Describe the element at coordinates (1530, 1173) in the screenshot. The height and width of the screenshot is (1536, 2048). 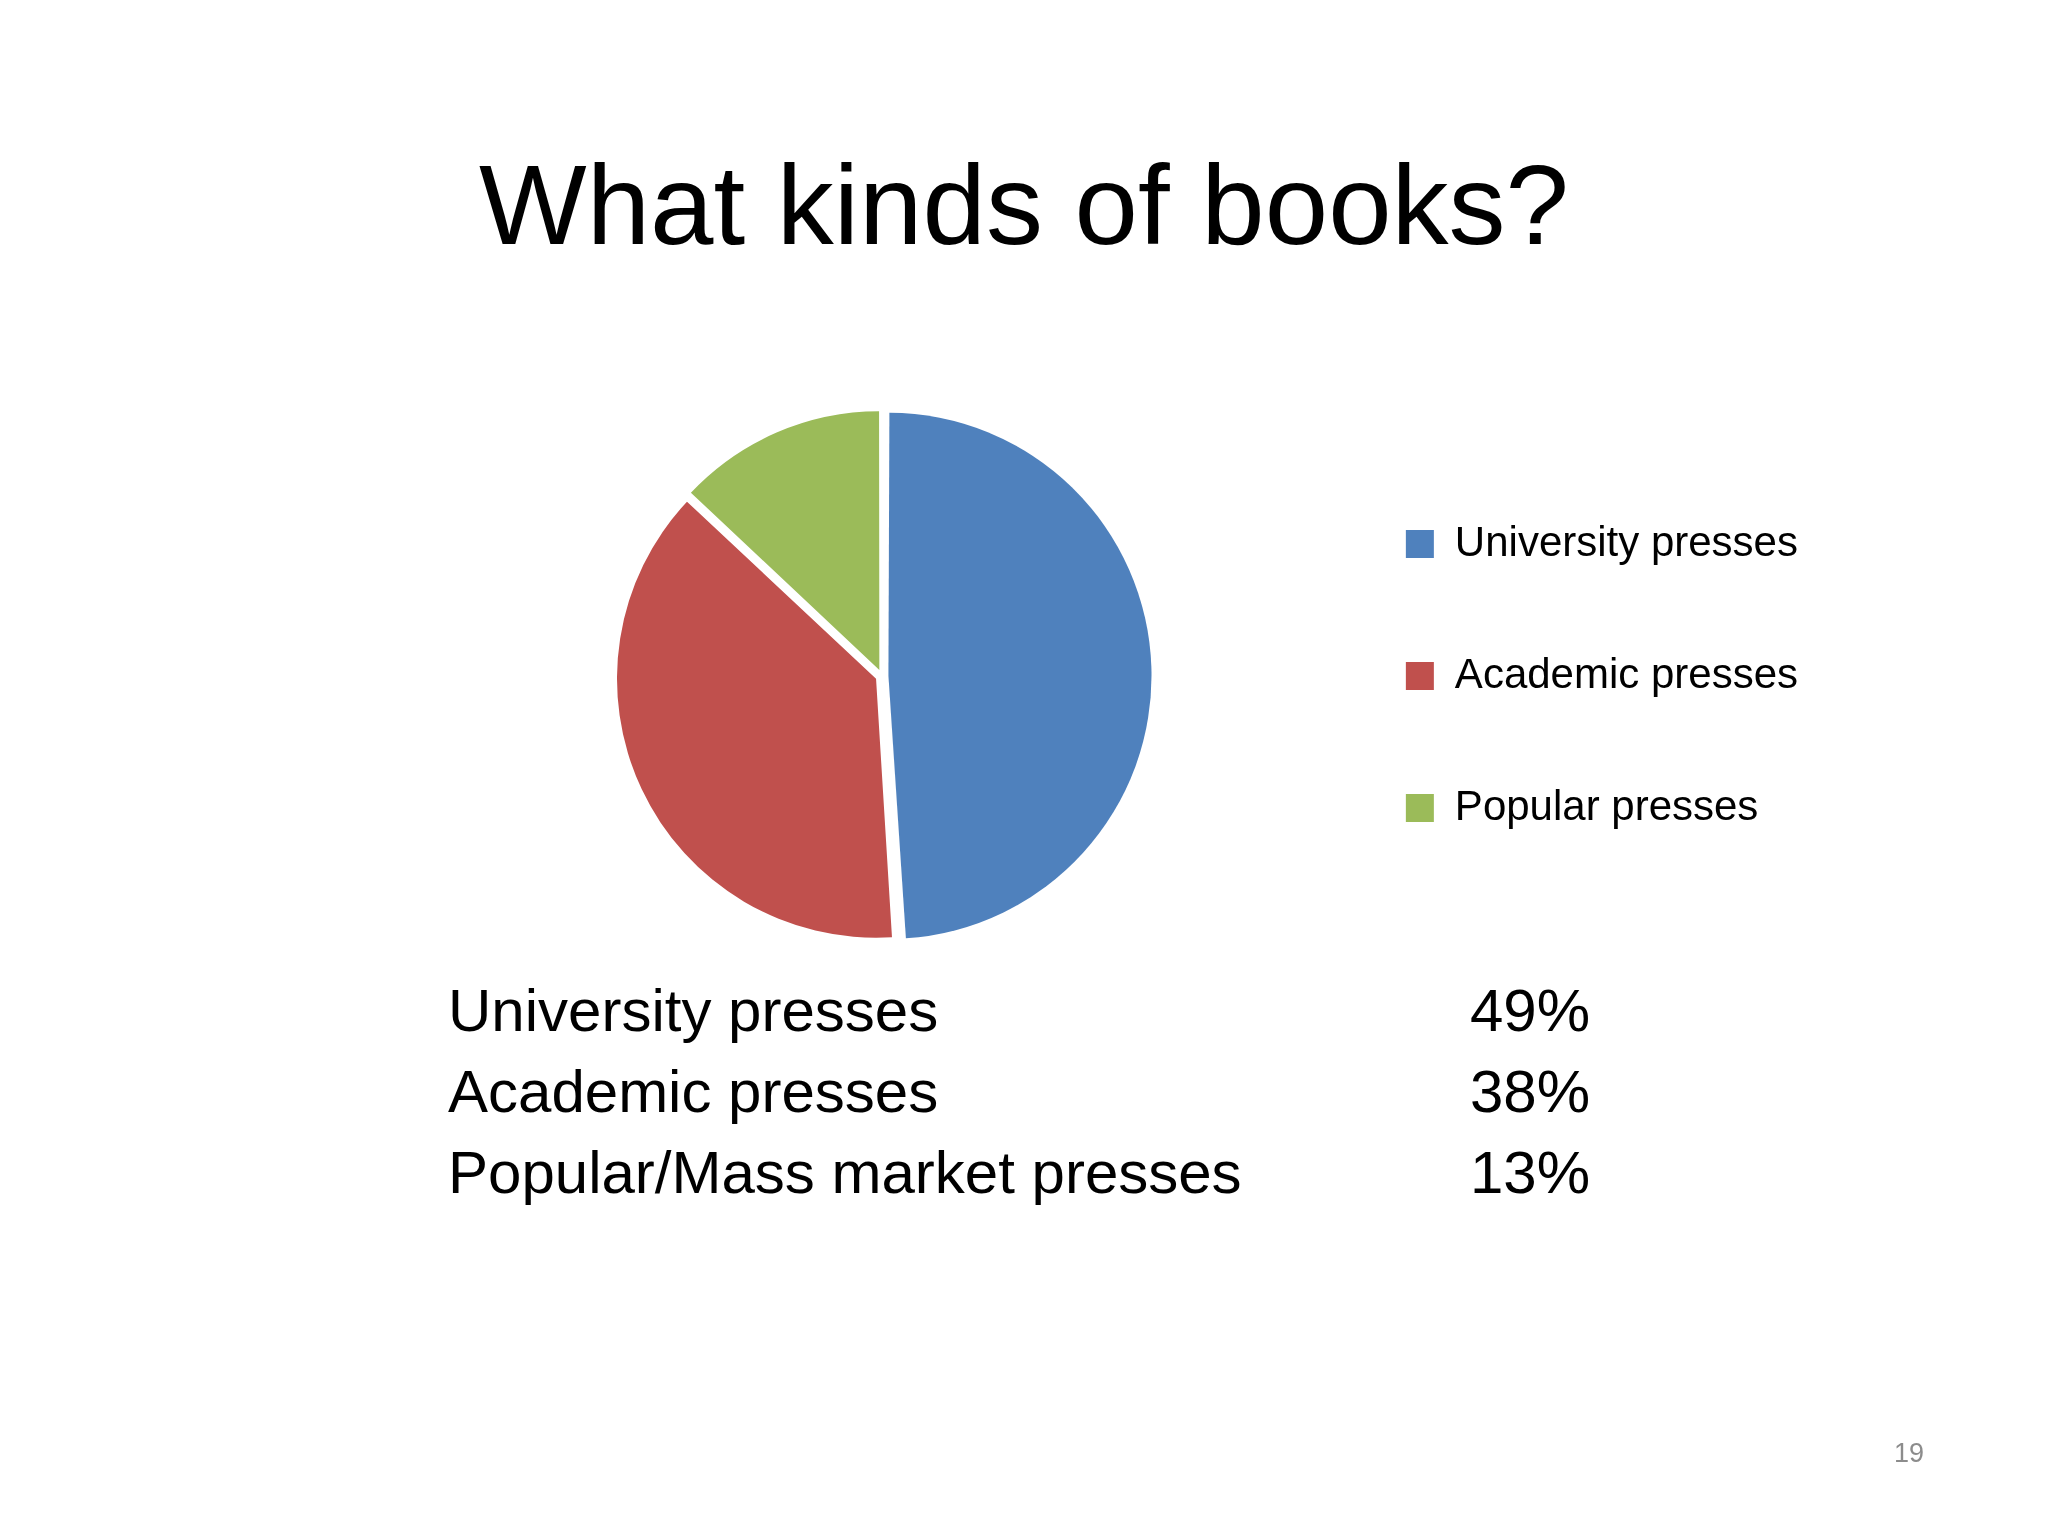
I see `text: 13%` at that location.